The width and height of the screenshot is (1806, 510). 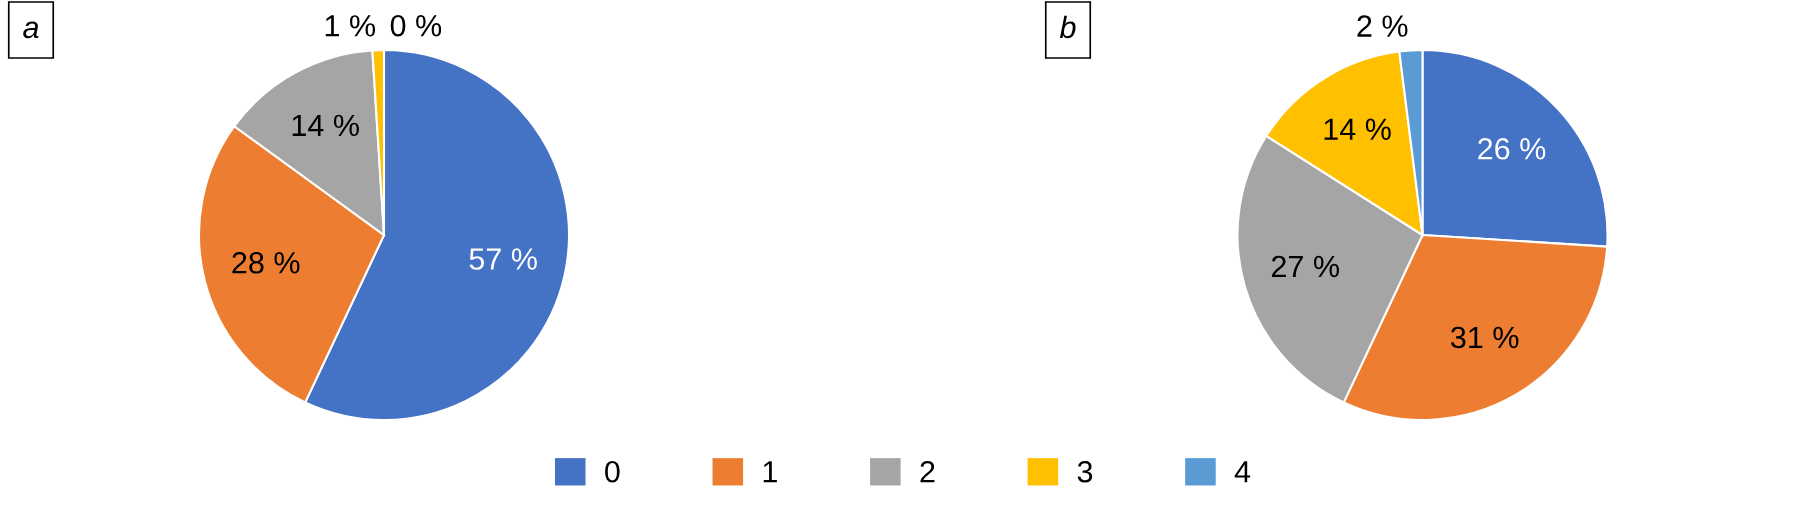 I want to click on data-label: 27 %, so click(x=1305, y=266).